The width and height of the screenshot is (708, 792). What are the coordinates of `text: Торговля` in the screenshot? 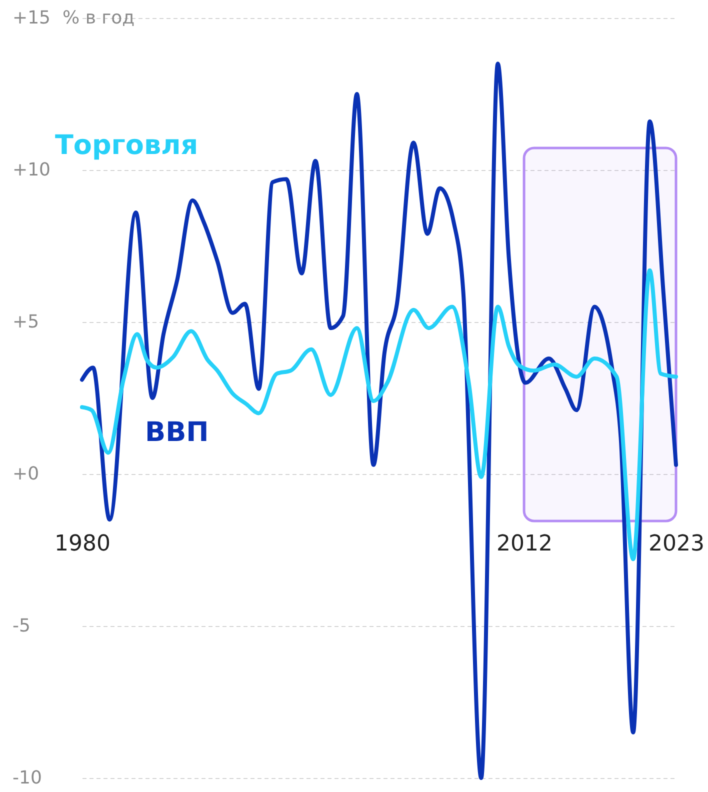 It's located at (126, 145).